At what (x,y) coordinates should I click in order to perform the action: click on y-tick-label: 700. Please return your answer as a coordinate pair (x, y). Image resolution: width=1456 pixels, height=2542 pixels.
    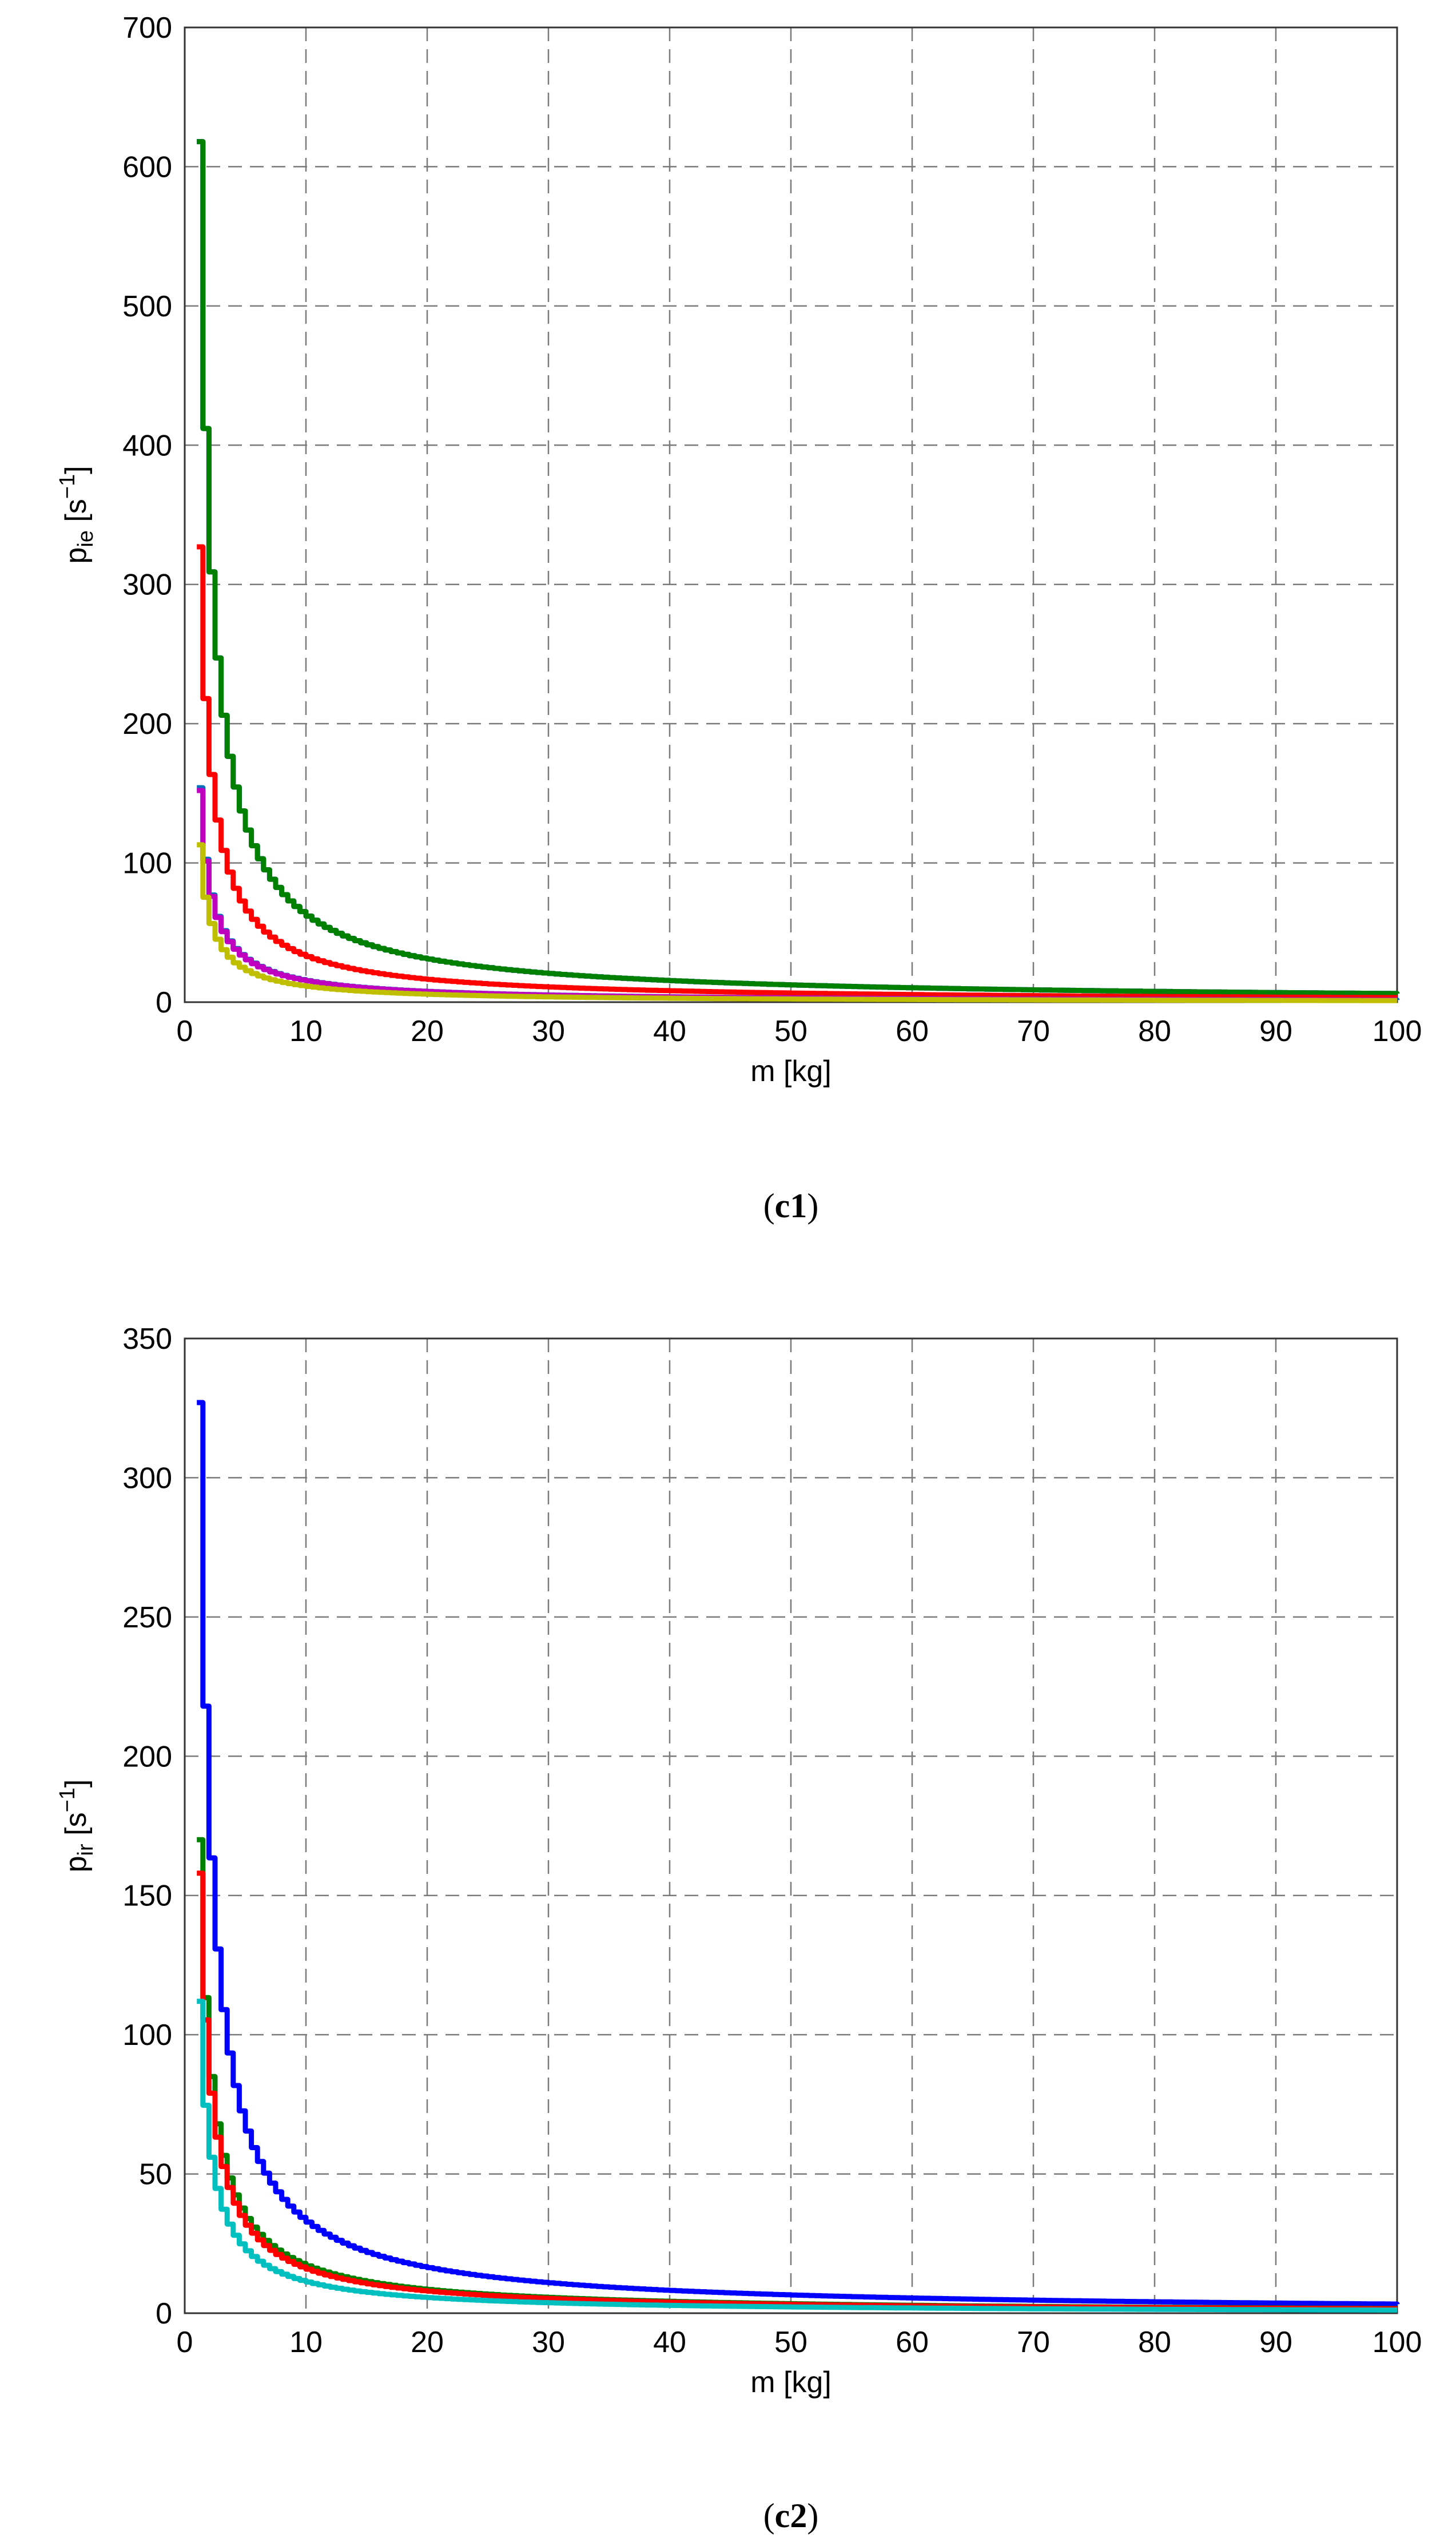
    Looking at the image, I should click on (147, 28).